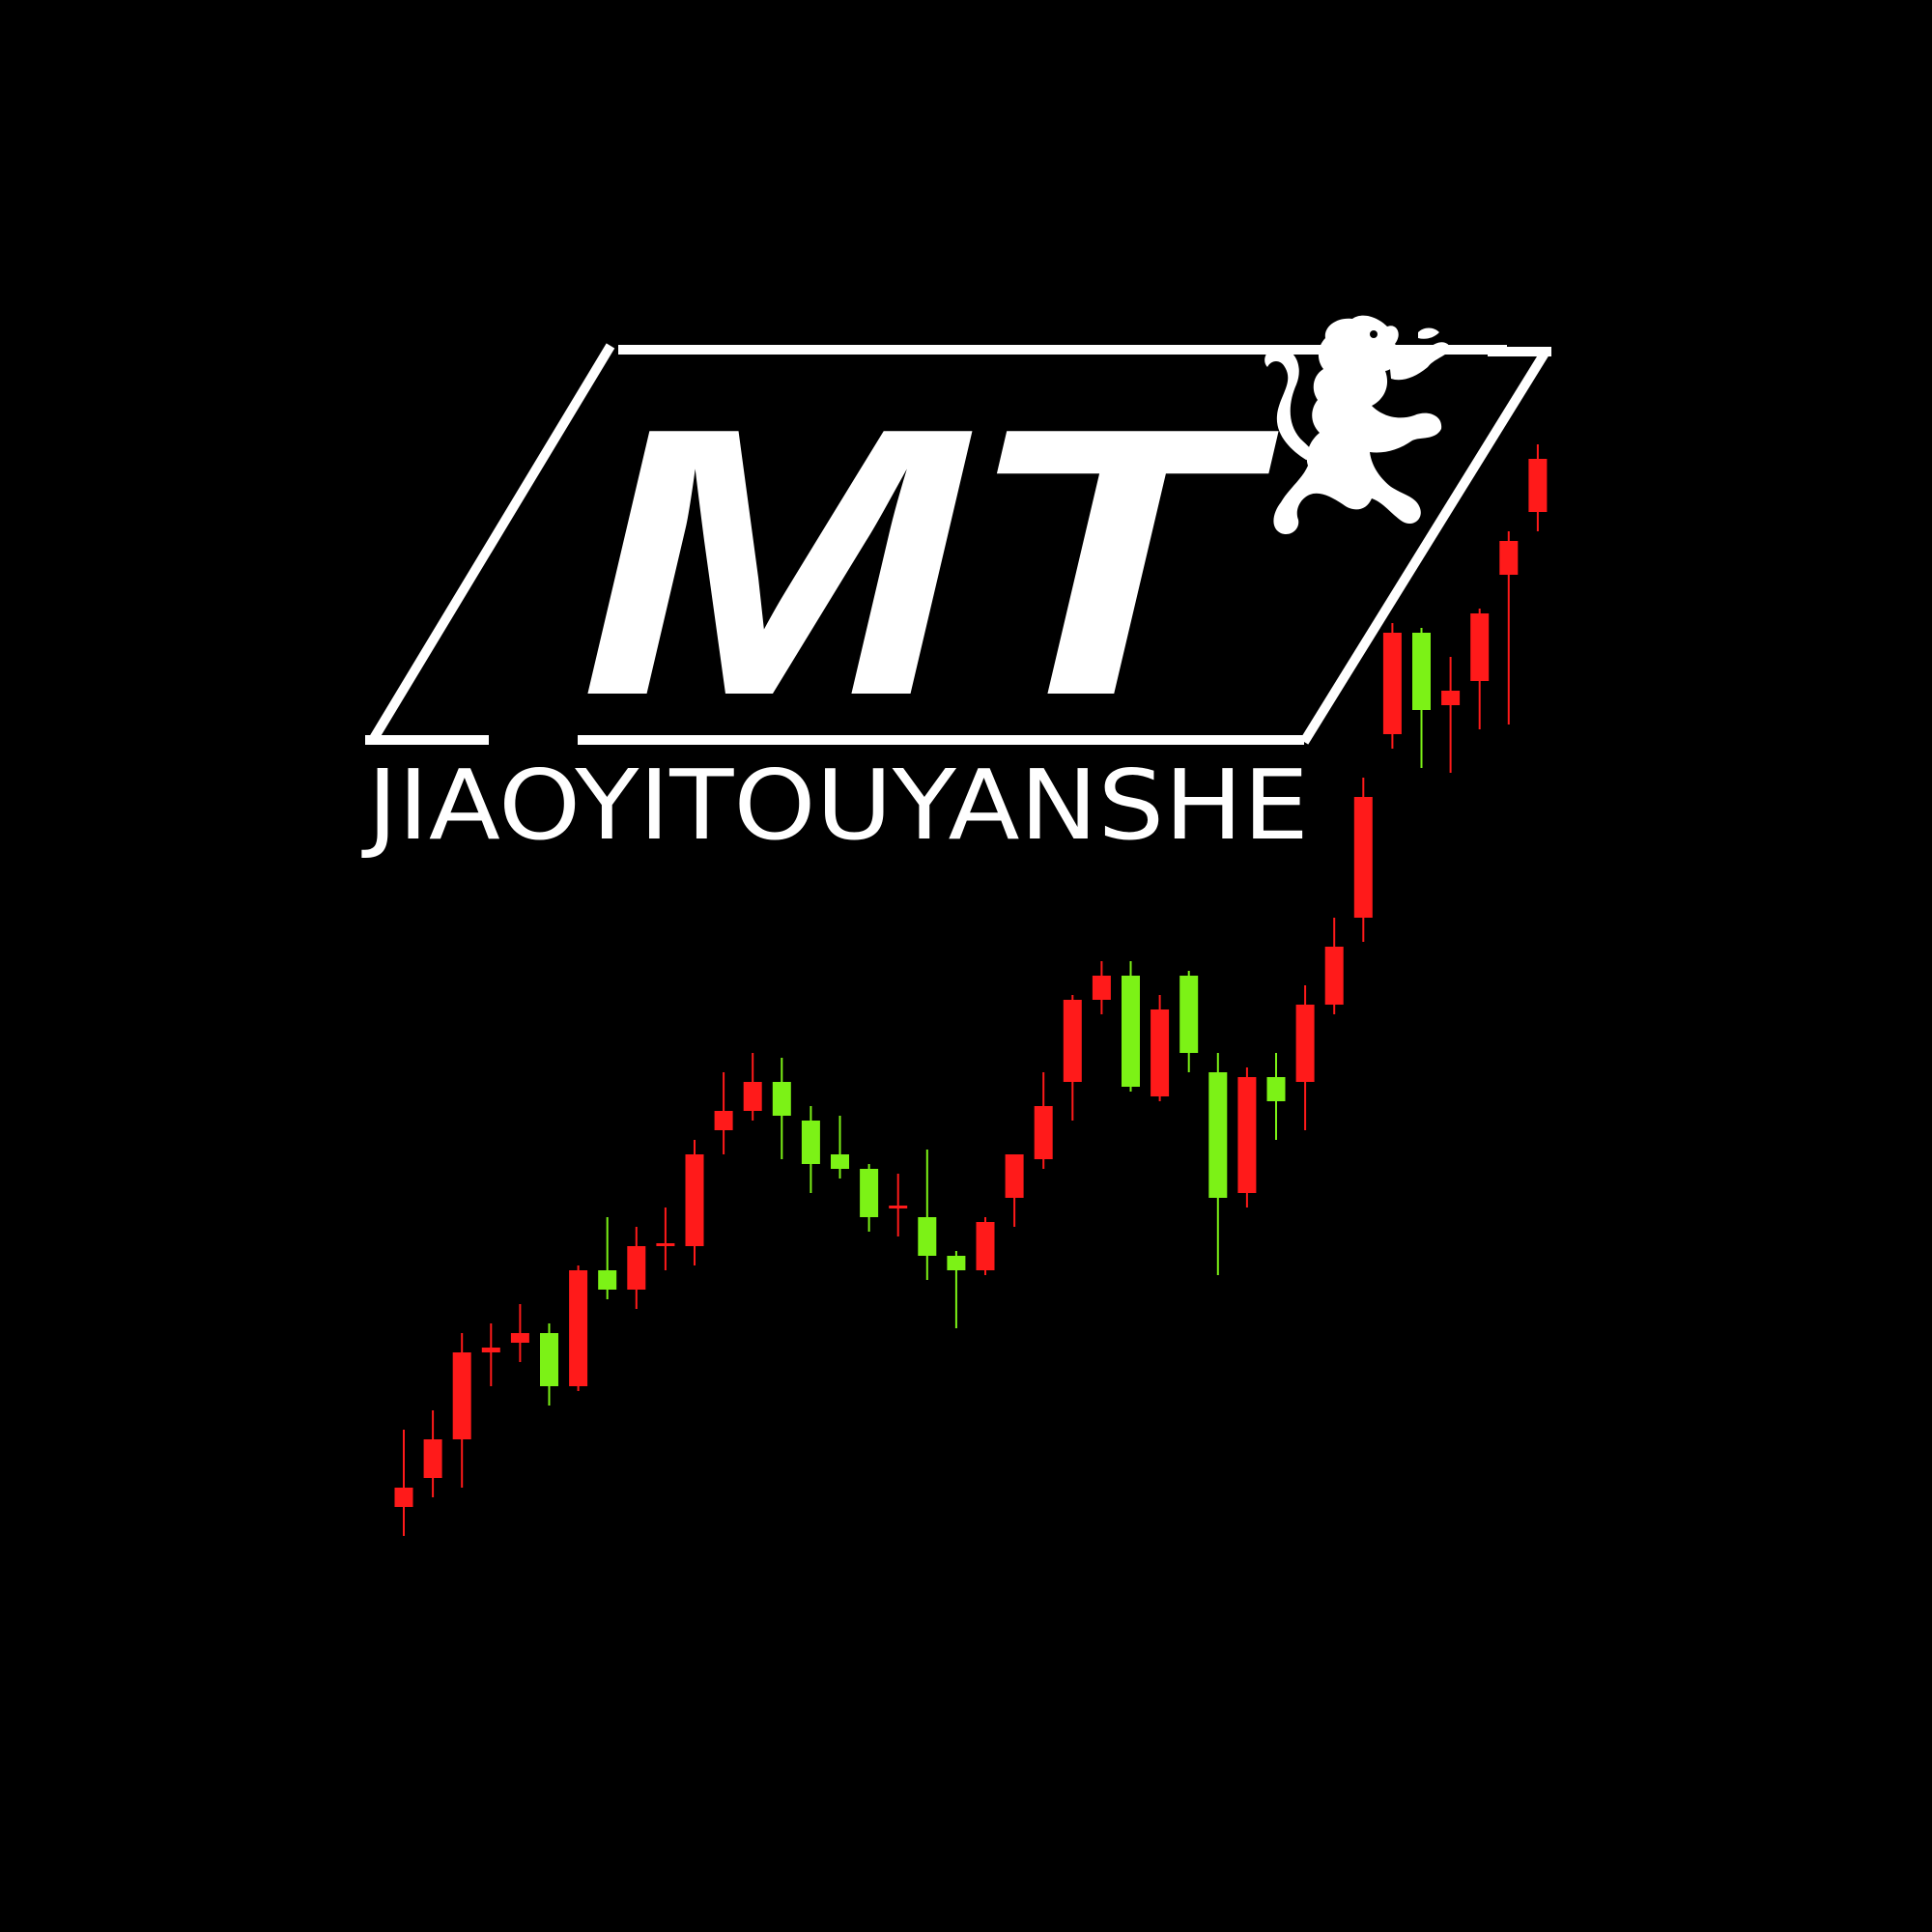  Describe the element at coordinates (491, 543) in the screenshot. I see `frame-left-edge` at that location.